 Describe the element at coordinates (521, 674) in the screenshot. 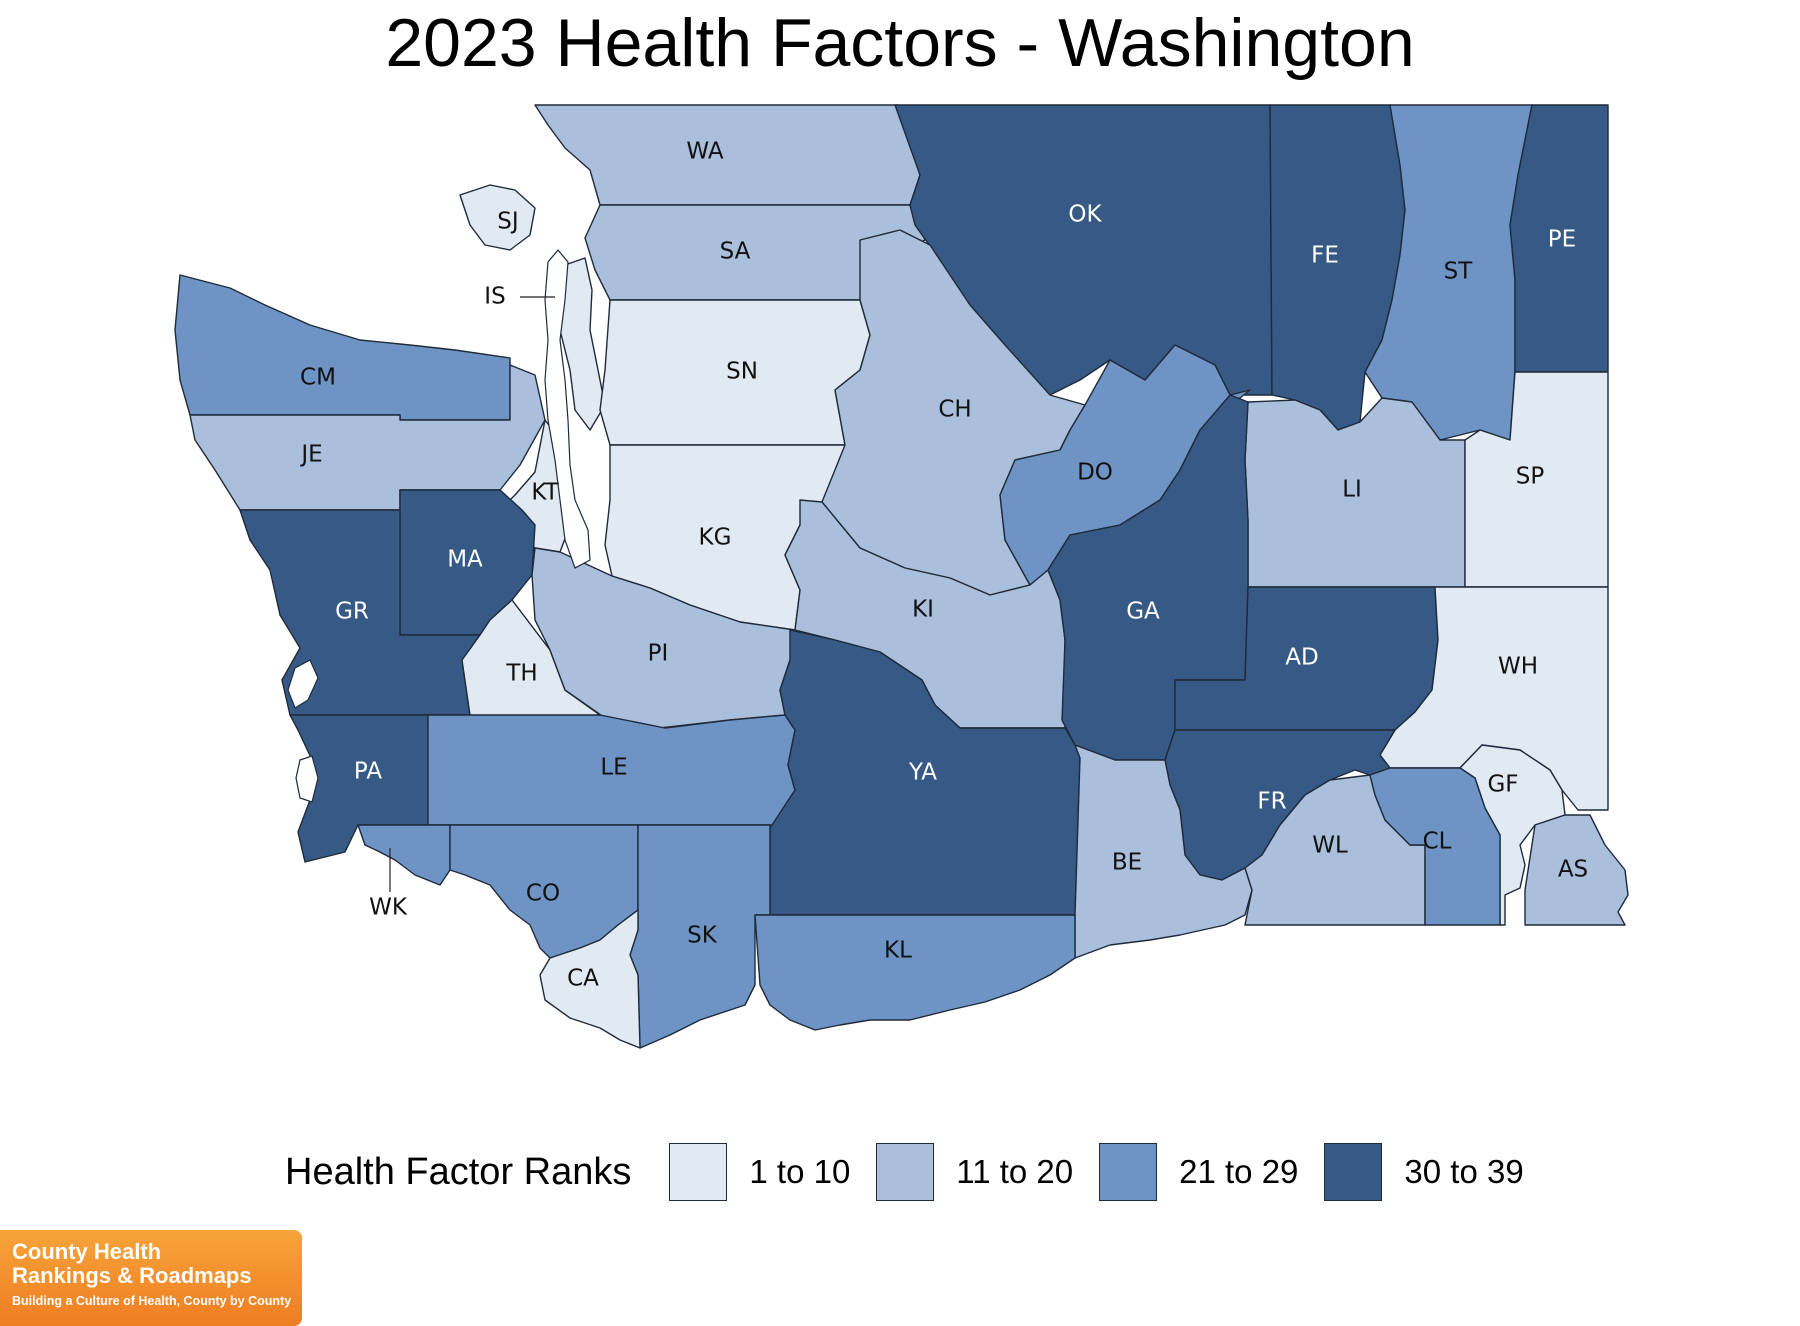

I see `county-label-TH: TH` at that location.